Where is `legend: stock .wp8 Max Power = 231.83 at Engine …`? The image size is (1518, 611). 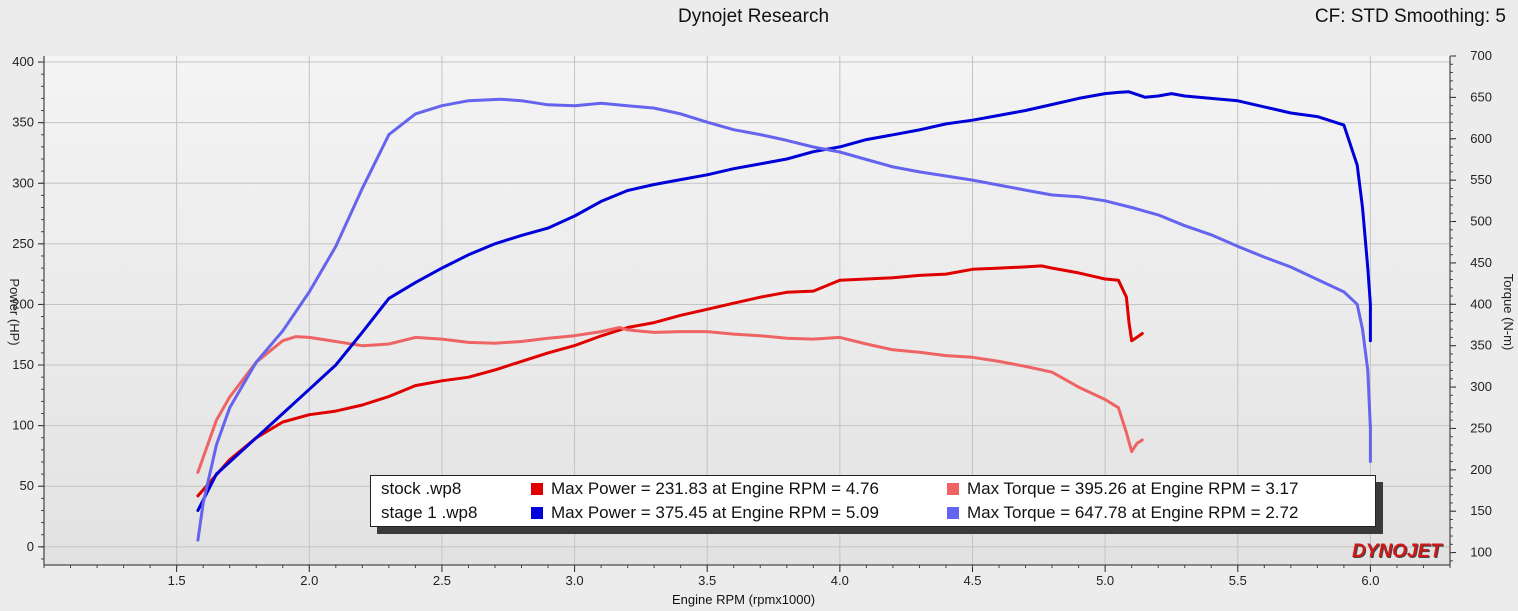 legend: stock .wp8 Max Power = 231.83 at Engine … is located at coordinates (873, 501).